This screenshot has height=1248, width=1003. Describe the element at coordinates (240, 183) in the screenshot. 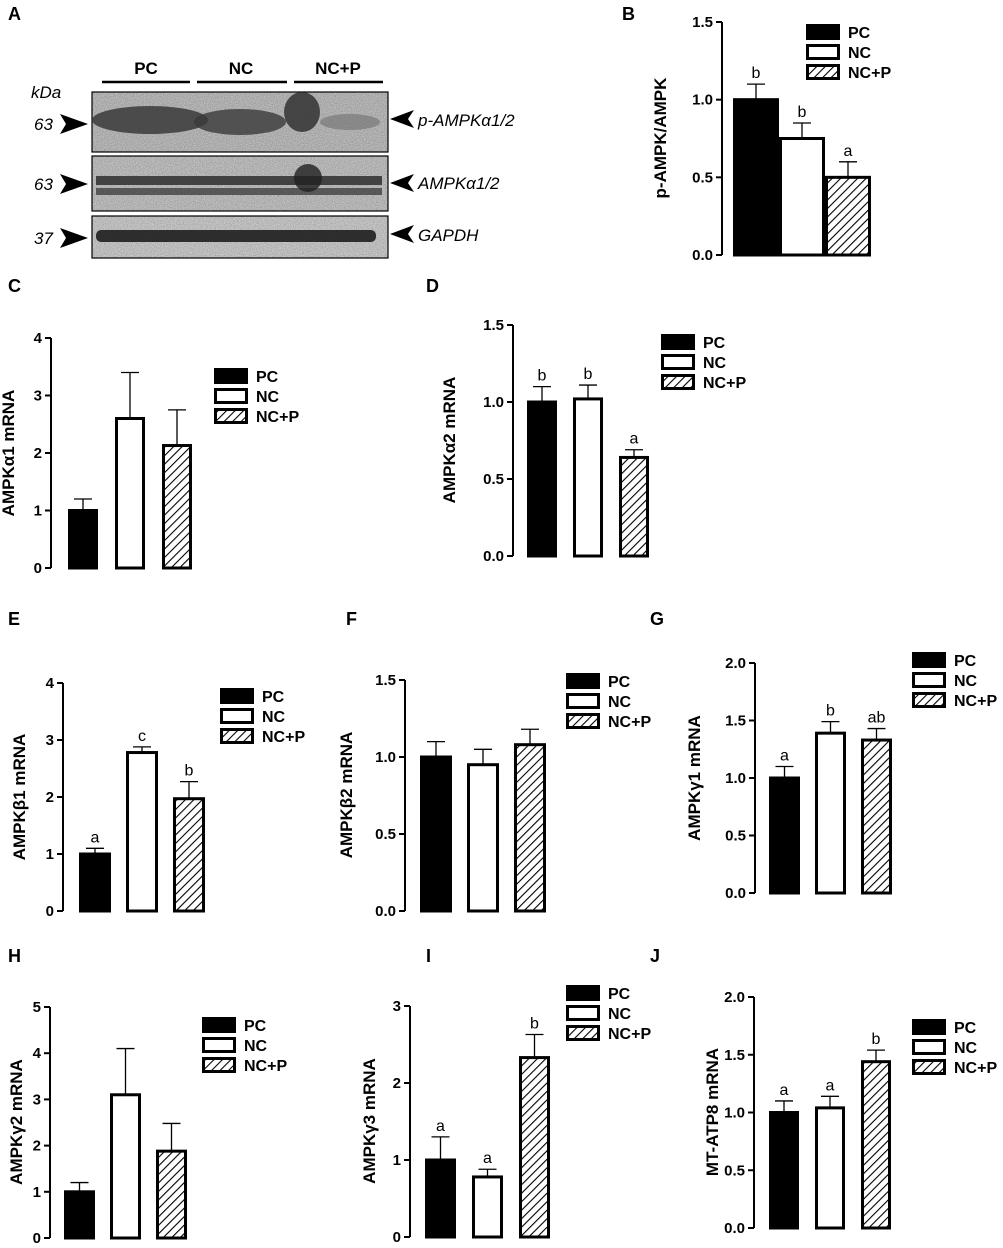

I see `blot-strip-ampk` at that location.